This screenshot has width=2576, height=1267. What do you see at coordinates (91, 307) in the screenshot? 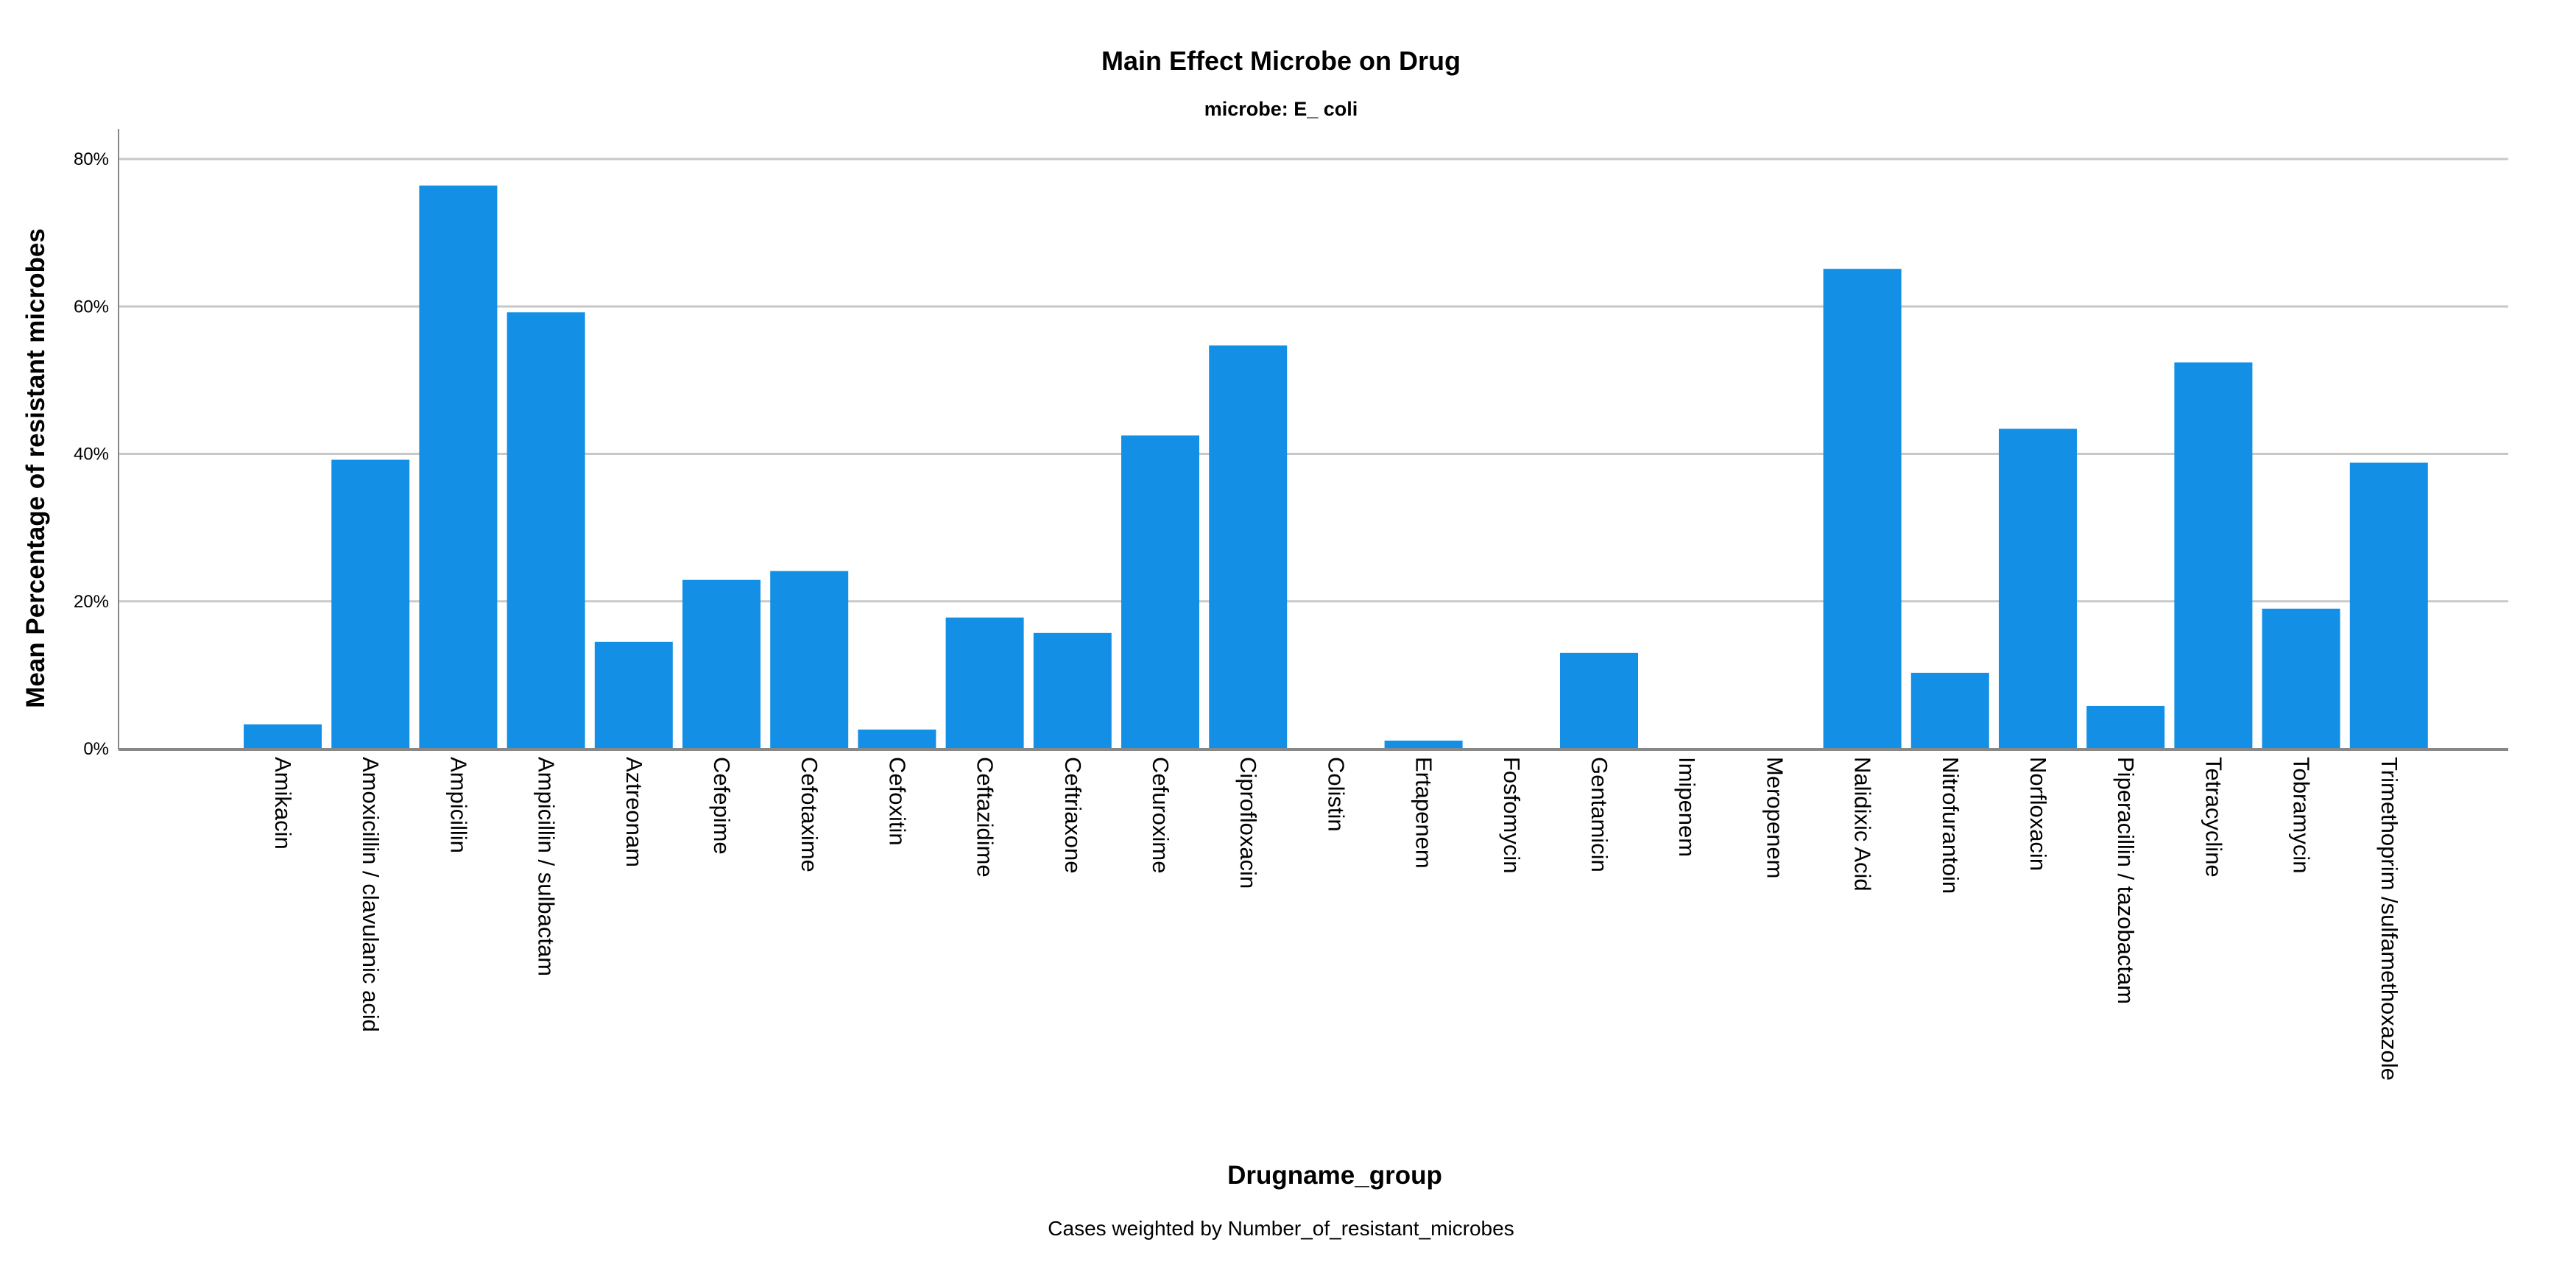
I see `y-tick-label: 60%` at bounding box center [91, 307].